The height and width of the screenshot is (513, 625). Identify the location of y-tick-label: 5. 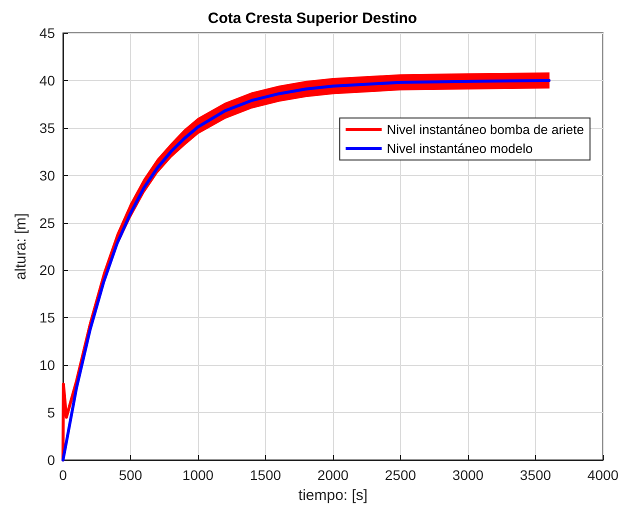
(51, 412).